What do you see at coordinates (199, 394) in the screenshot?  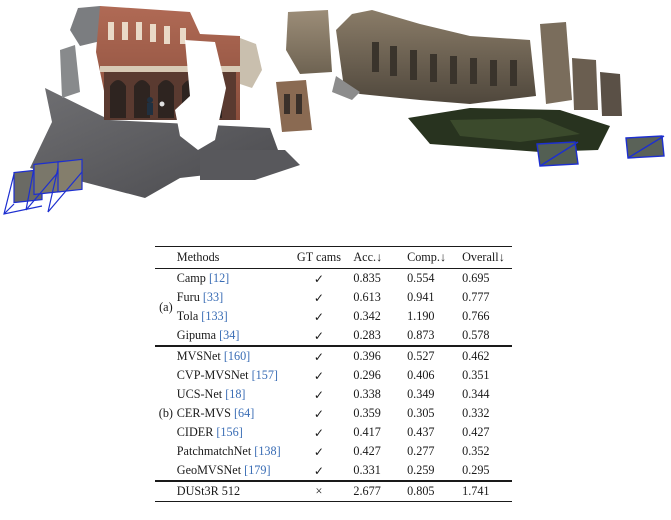 I see `method-name: UCS-Net` at bounding box center [199, 394].